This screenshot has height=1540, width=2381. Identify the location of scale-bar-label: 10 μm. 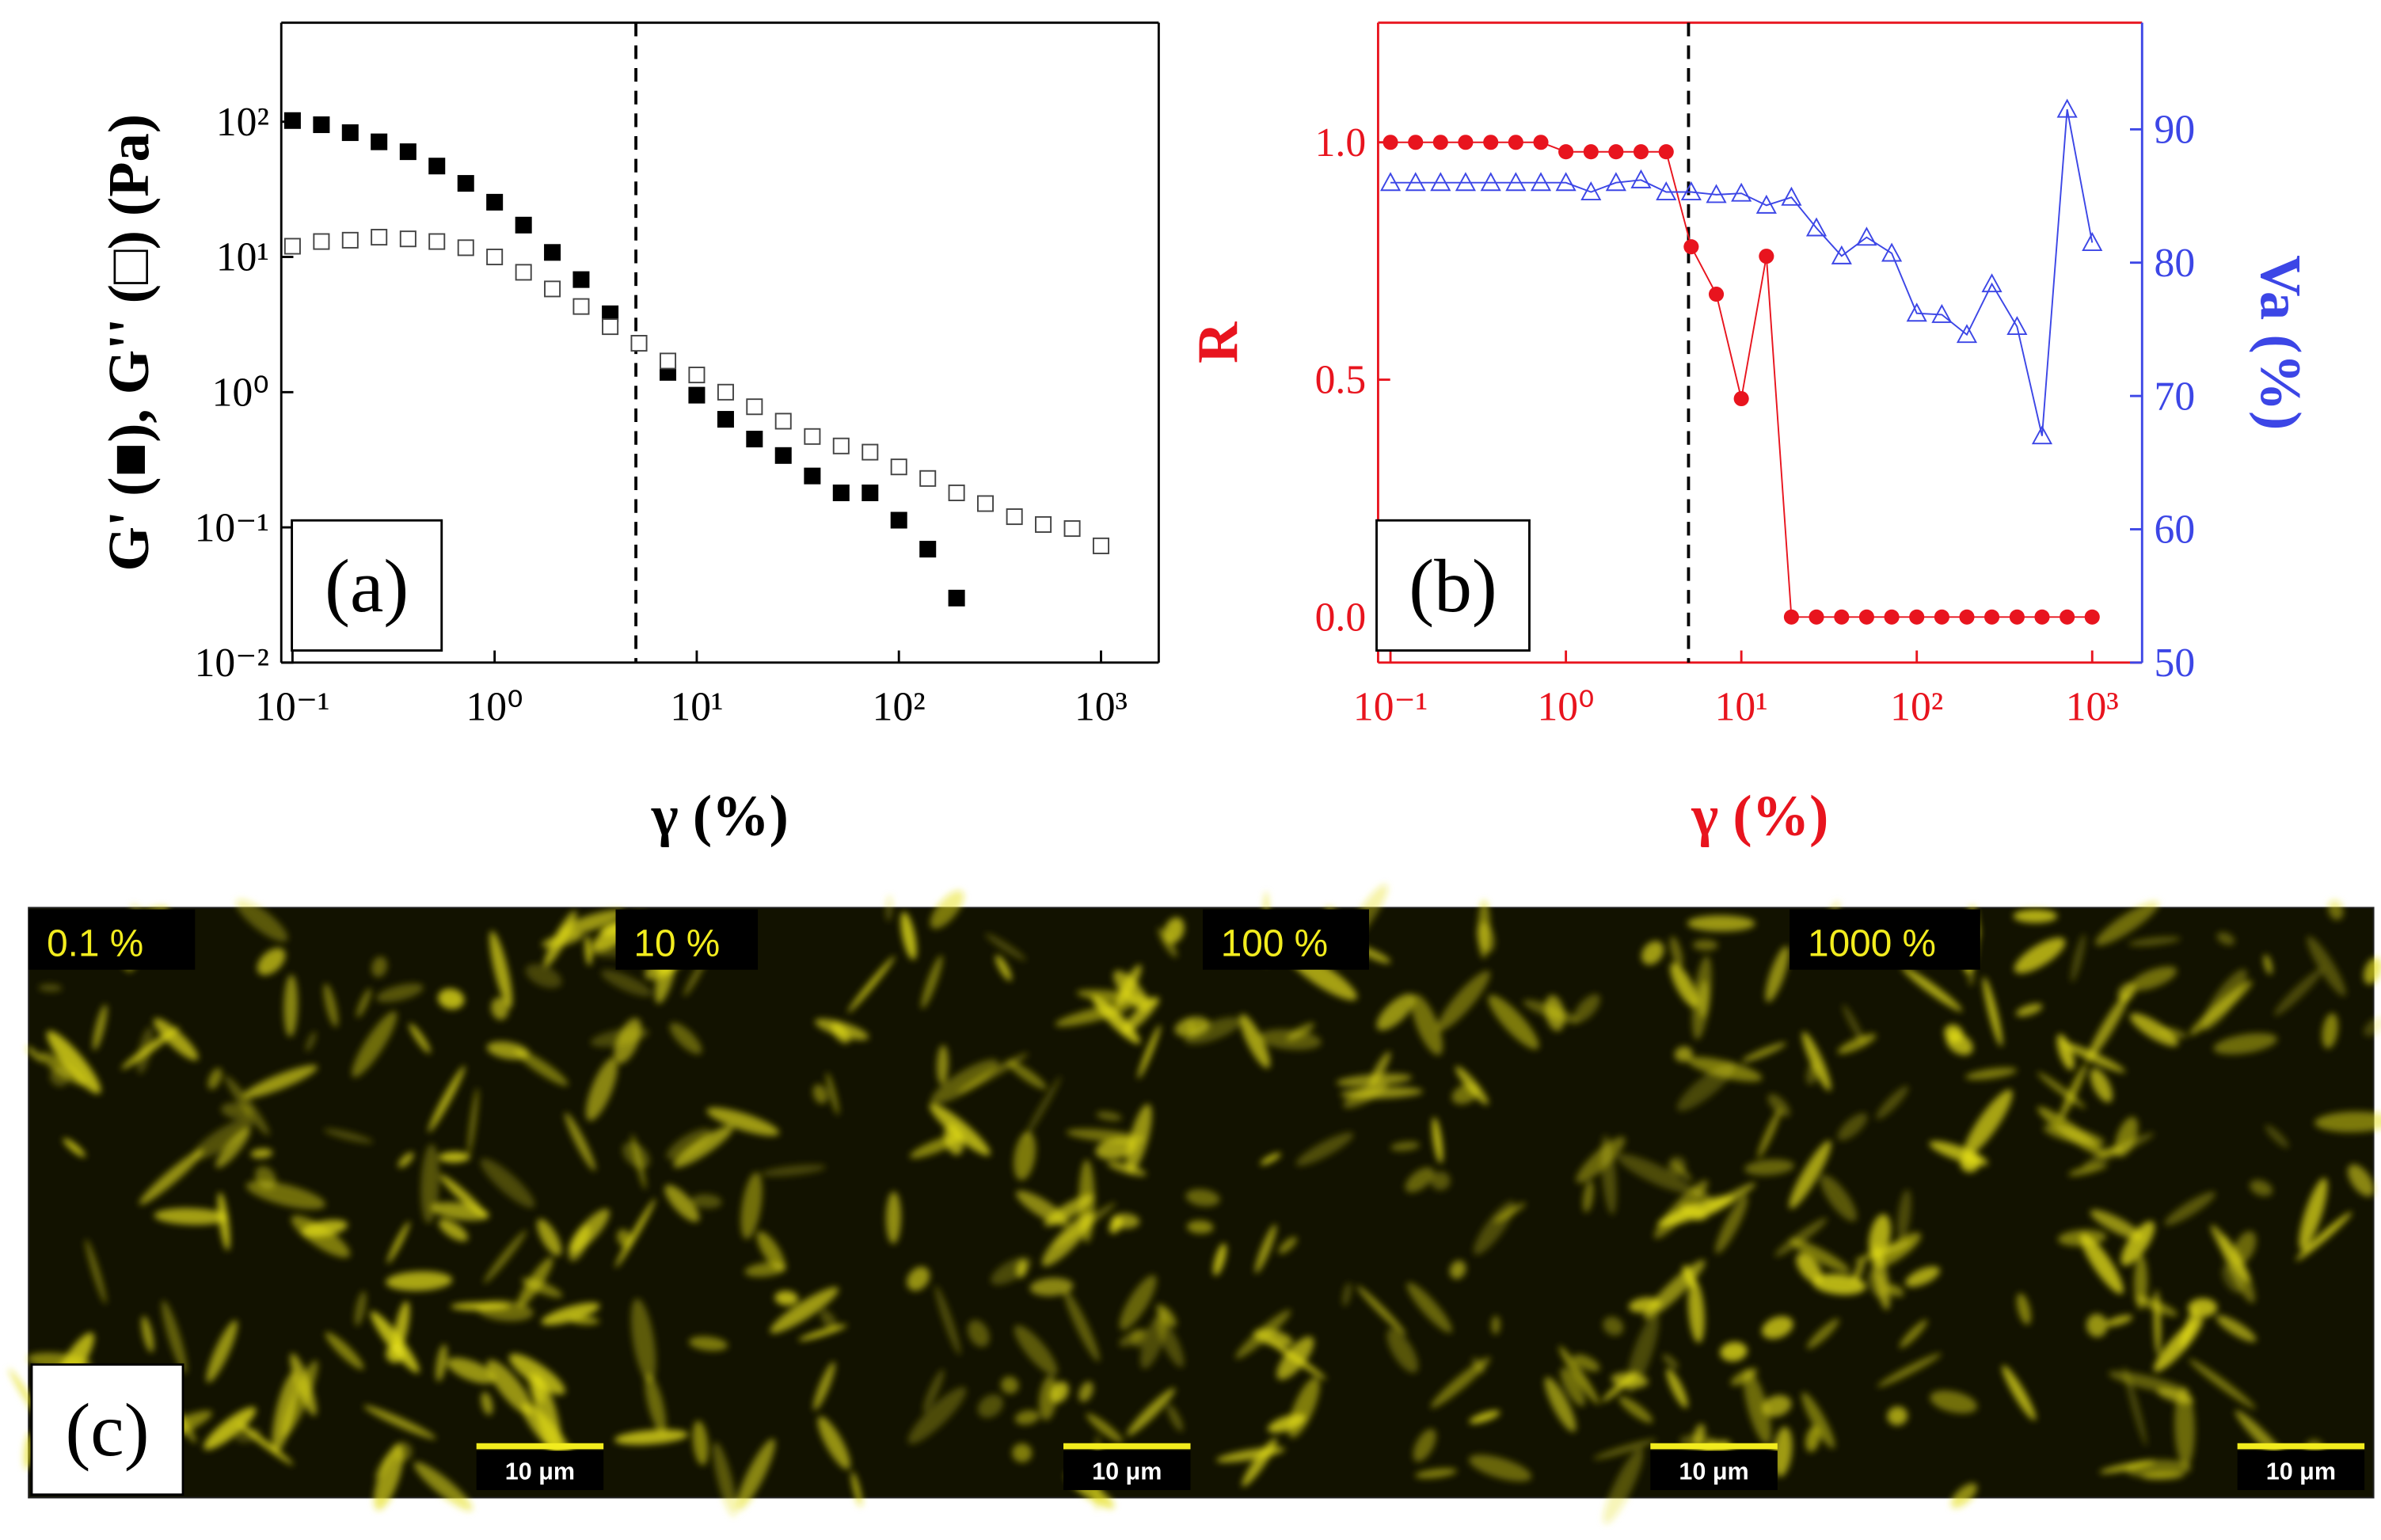
(1713, 1471).